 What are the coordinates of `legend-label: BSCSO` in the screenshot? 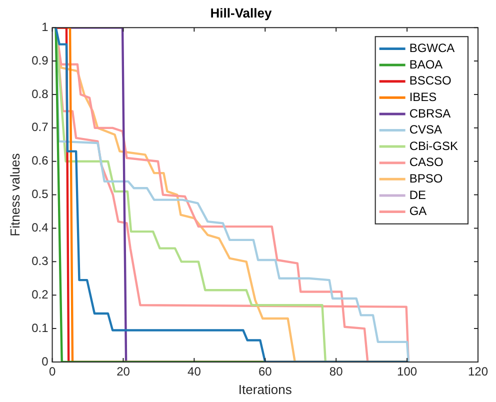 It's located at (430, 81).